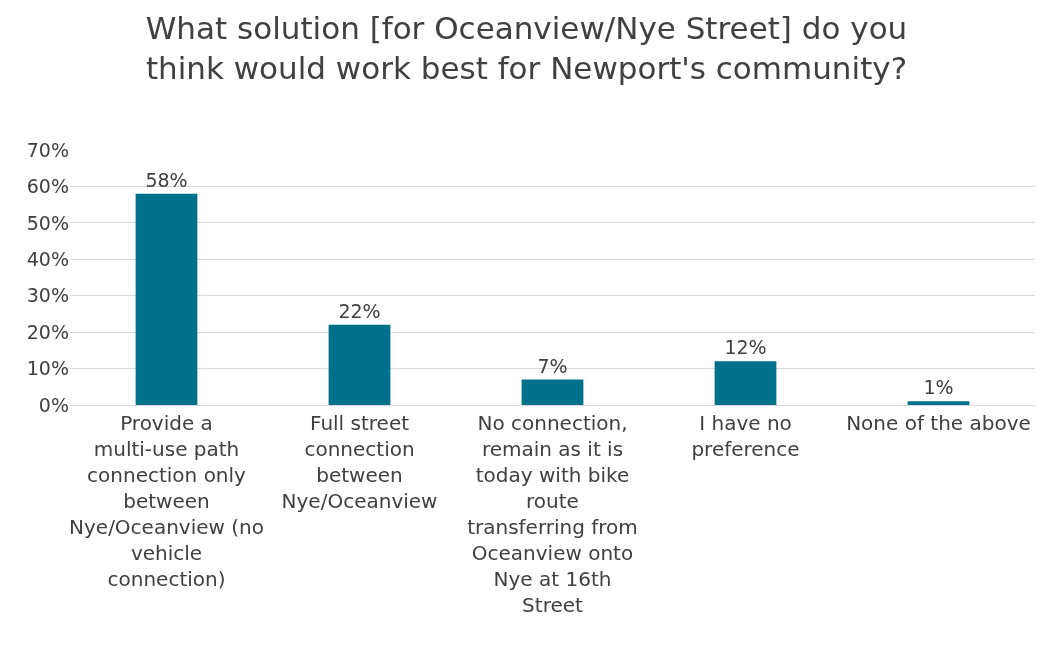 This screenshot has width=1053, height=653. Describe the element at coordinates (47, 368) in the screenshot. I see `y-tick-label: 10%` at that location.